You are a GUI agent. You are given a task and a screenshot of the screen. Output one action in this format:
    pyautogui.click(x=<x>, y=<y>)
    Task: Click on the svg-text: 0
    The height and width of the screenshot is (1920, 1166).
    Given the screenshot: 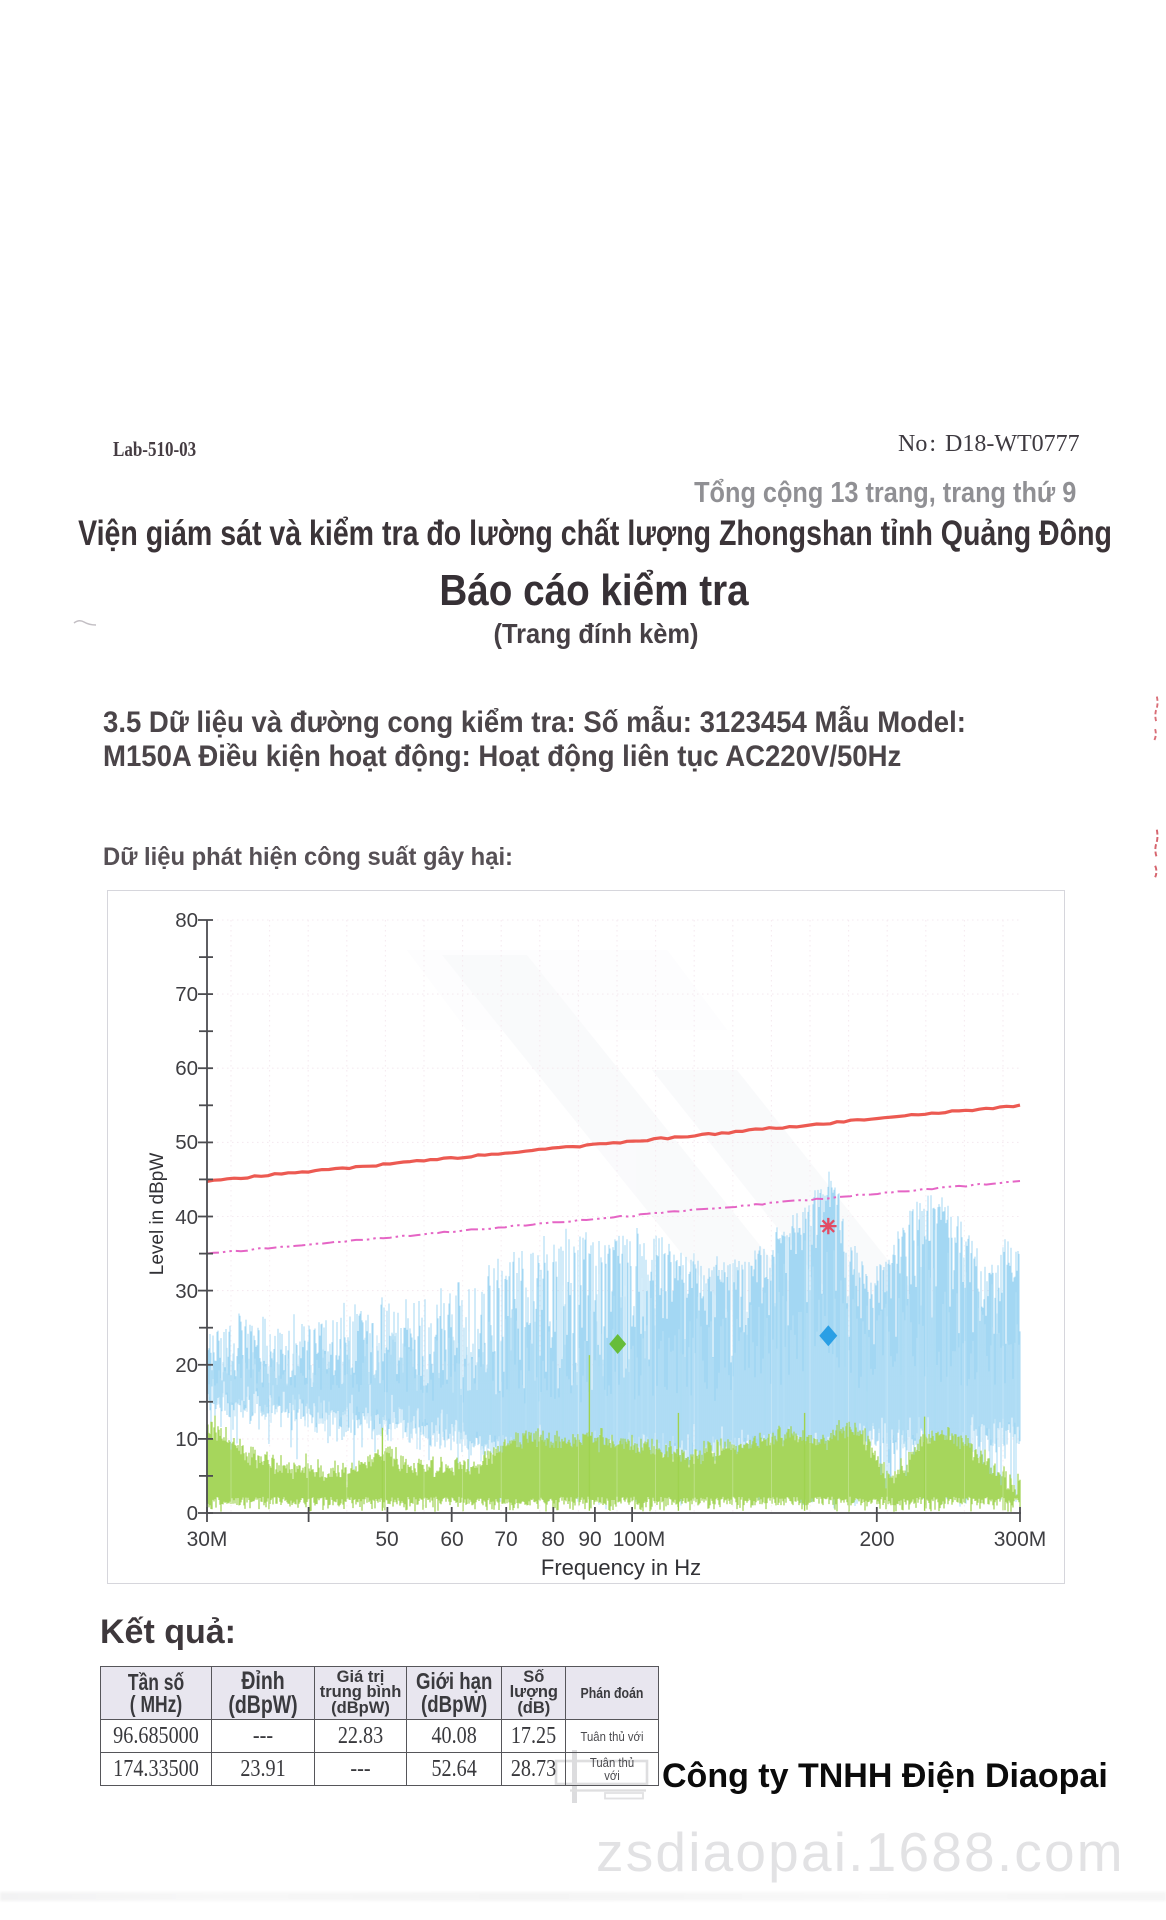 What is the action you would take?
    pyautogui.click(x=192, y=1513)
    